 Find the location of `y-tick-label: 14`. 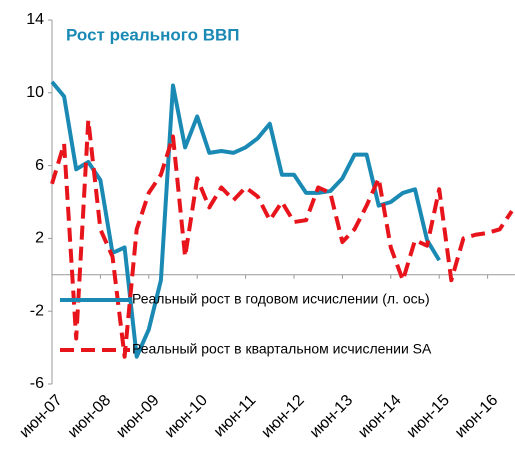

y-tick-label: 14 is located at coordinates (35, 19).